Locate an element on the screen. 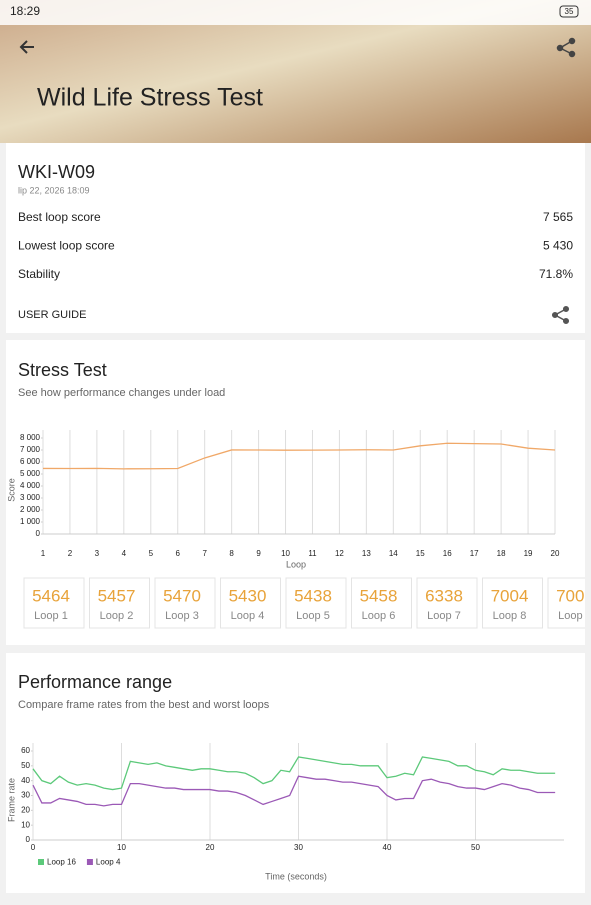 The height and width of the screenshot is (905, 591). y-tick-label: 10 is located at coordinates (25, 824).